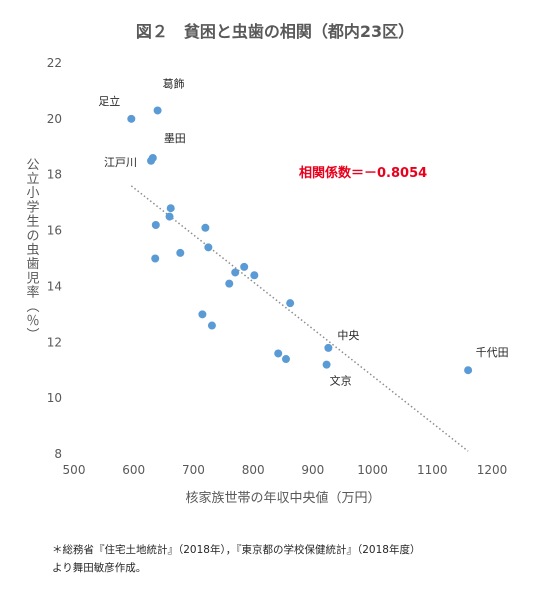  Describe the element at coordinates (109, 101) in the screenshot. I see `point-label: 足立` at that location.